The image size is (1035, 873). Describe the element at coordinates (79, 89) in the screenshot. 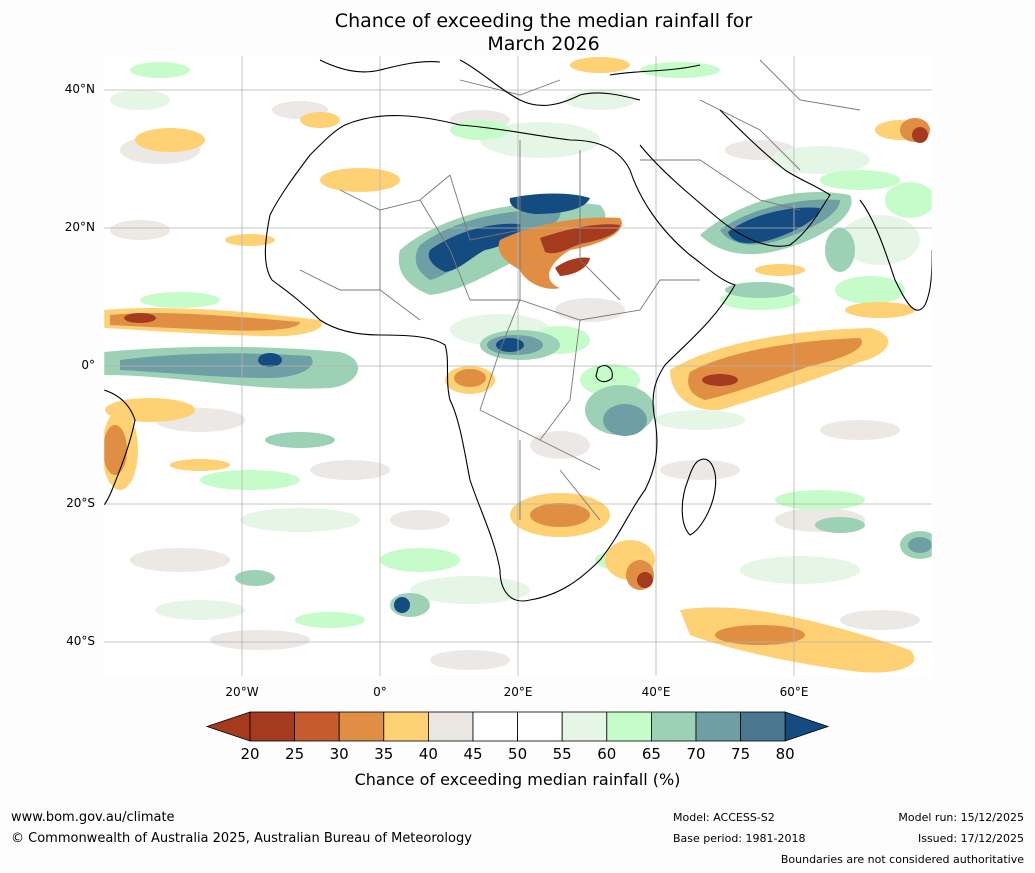

I see `lat-label-40n: 40°N` at that location.